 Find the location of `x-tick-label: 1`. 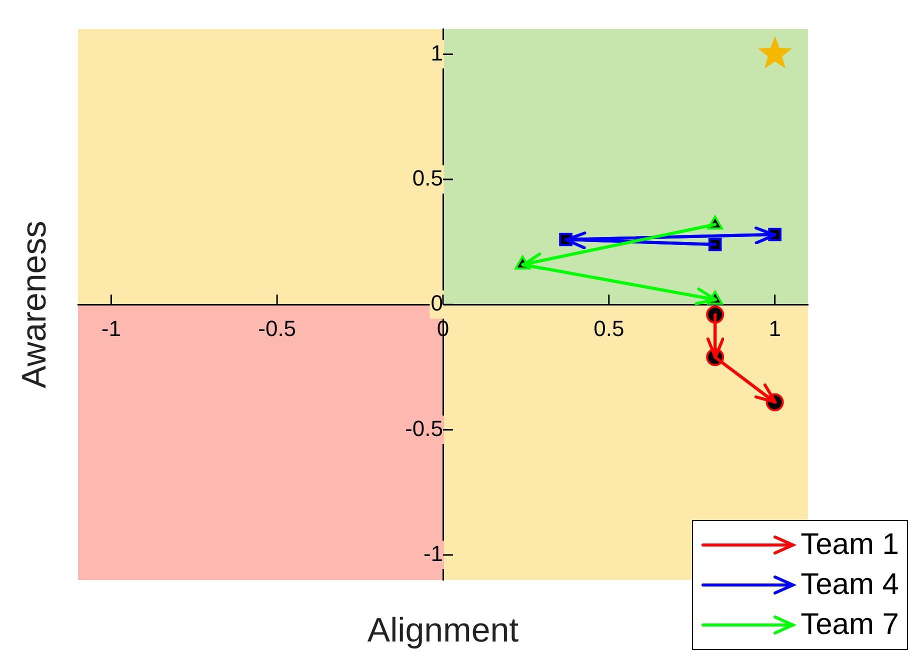

x-tick-label: 1 is located at coordinates (774, 328).